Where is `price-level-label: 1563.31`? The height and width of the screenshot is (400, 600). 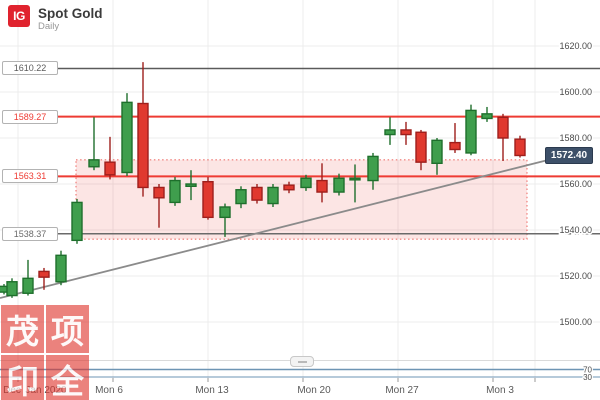
price-level-label: 1563.31 is located at coordinates (30, 176).